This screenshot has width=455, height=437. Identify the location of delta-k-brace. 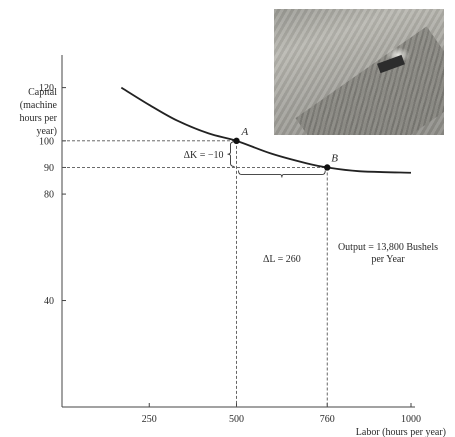
(231, 154).